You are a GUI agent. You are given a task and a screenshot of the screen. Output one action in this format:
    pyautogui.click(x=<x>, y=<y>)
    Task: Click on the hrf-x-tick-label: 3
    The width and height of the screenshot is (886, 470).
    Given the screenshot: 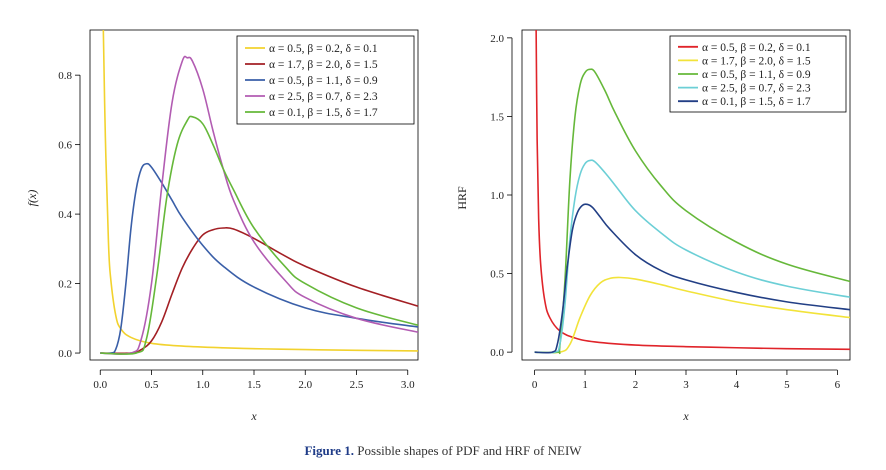 What is the action you would take?
    pyautogui.click(x=686, y=385)
    